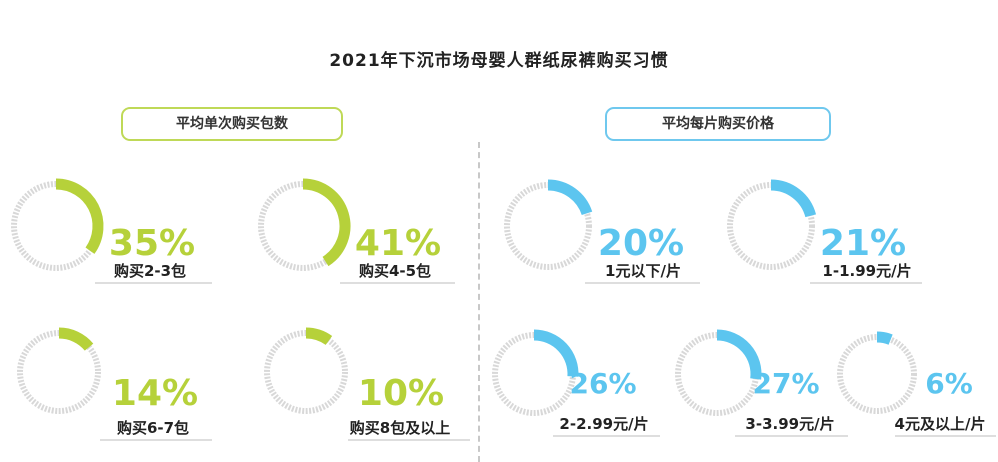 This screenshot has width=998, height=462. What do you see at coordinates (398, 243) in the screenshot?
I see `percent-label: 41%` at bounding box center [398, 243].